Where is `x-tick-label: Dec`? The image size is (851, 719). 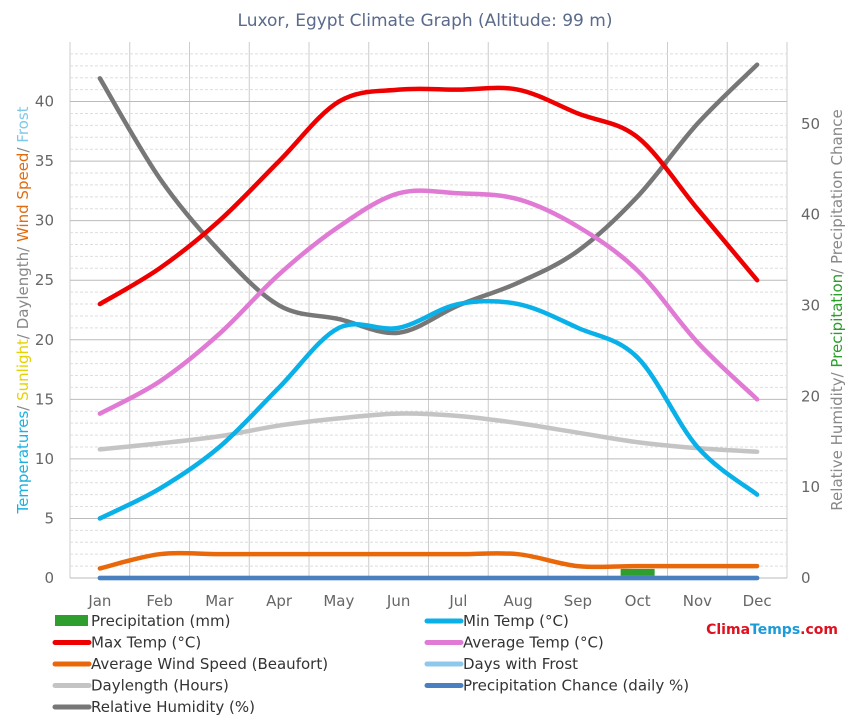 x-tick-label: Dec is located at coordinates (757, 601).